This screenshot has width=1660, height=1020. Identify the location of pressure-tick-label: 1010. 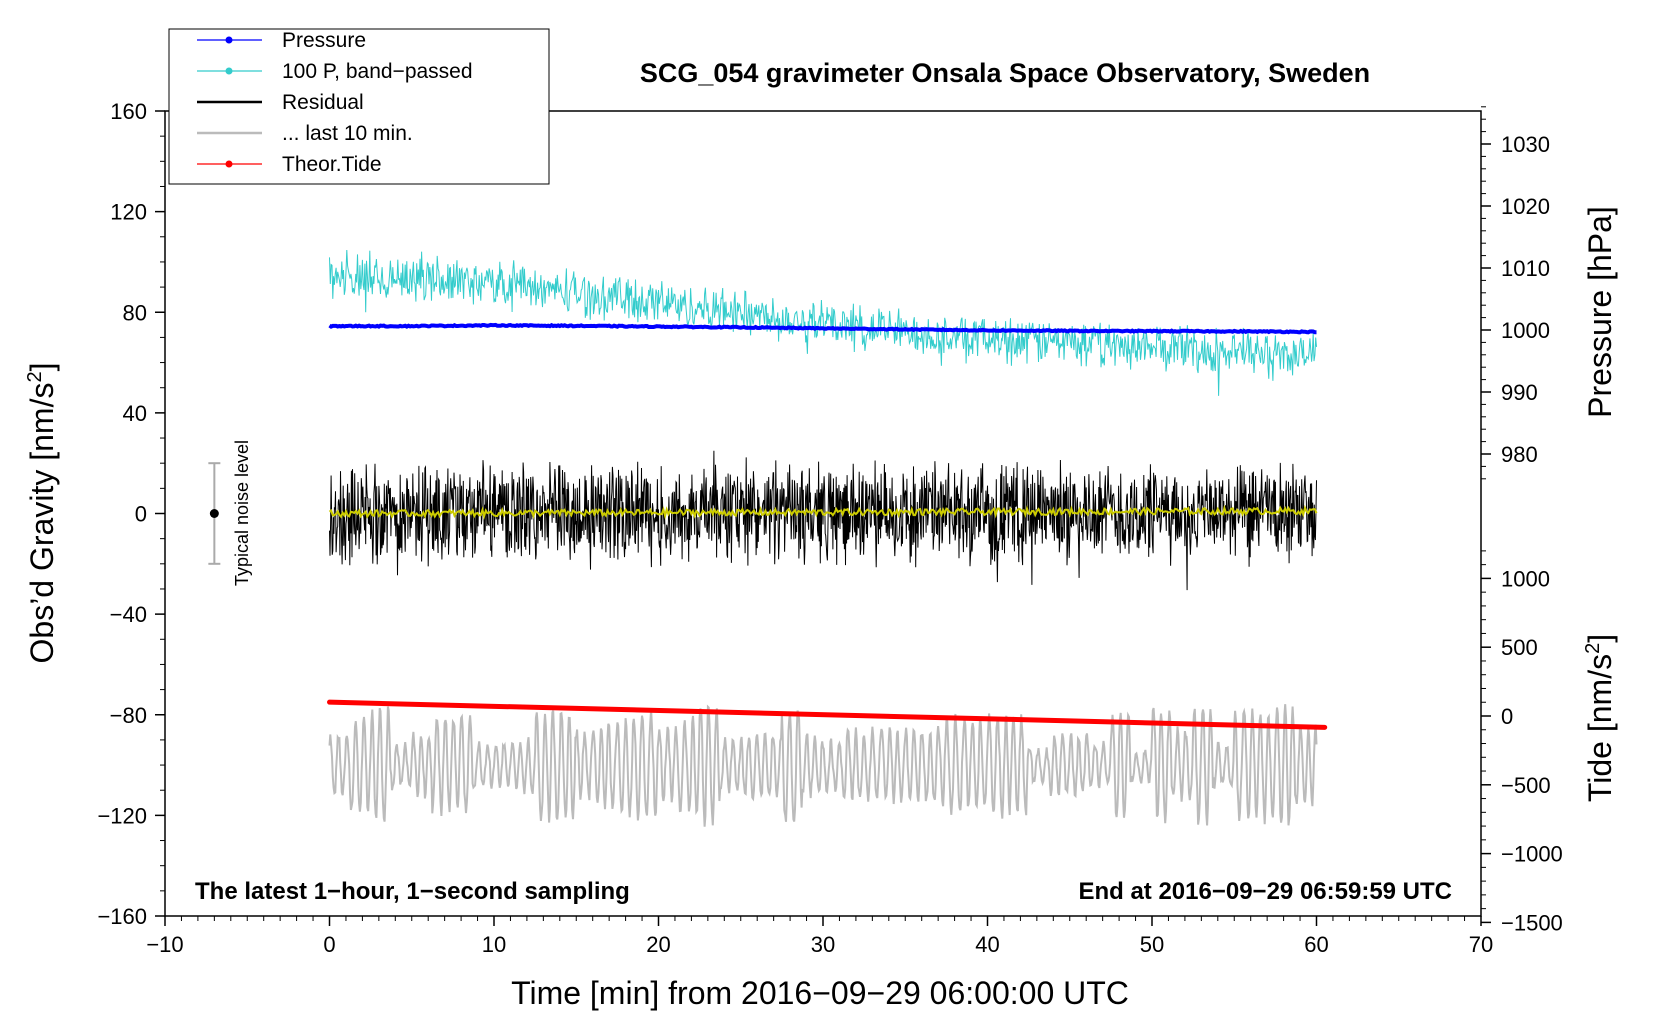
(1525, 268).